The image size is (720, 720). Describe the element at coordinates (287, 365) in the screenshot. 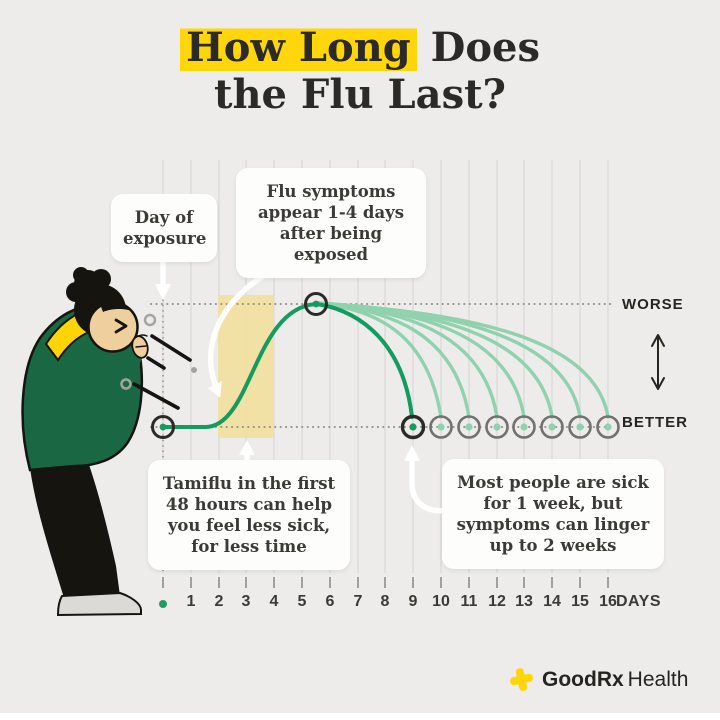

I see `typical-course-curve` at that location.